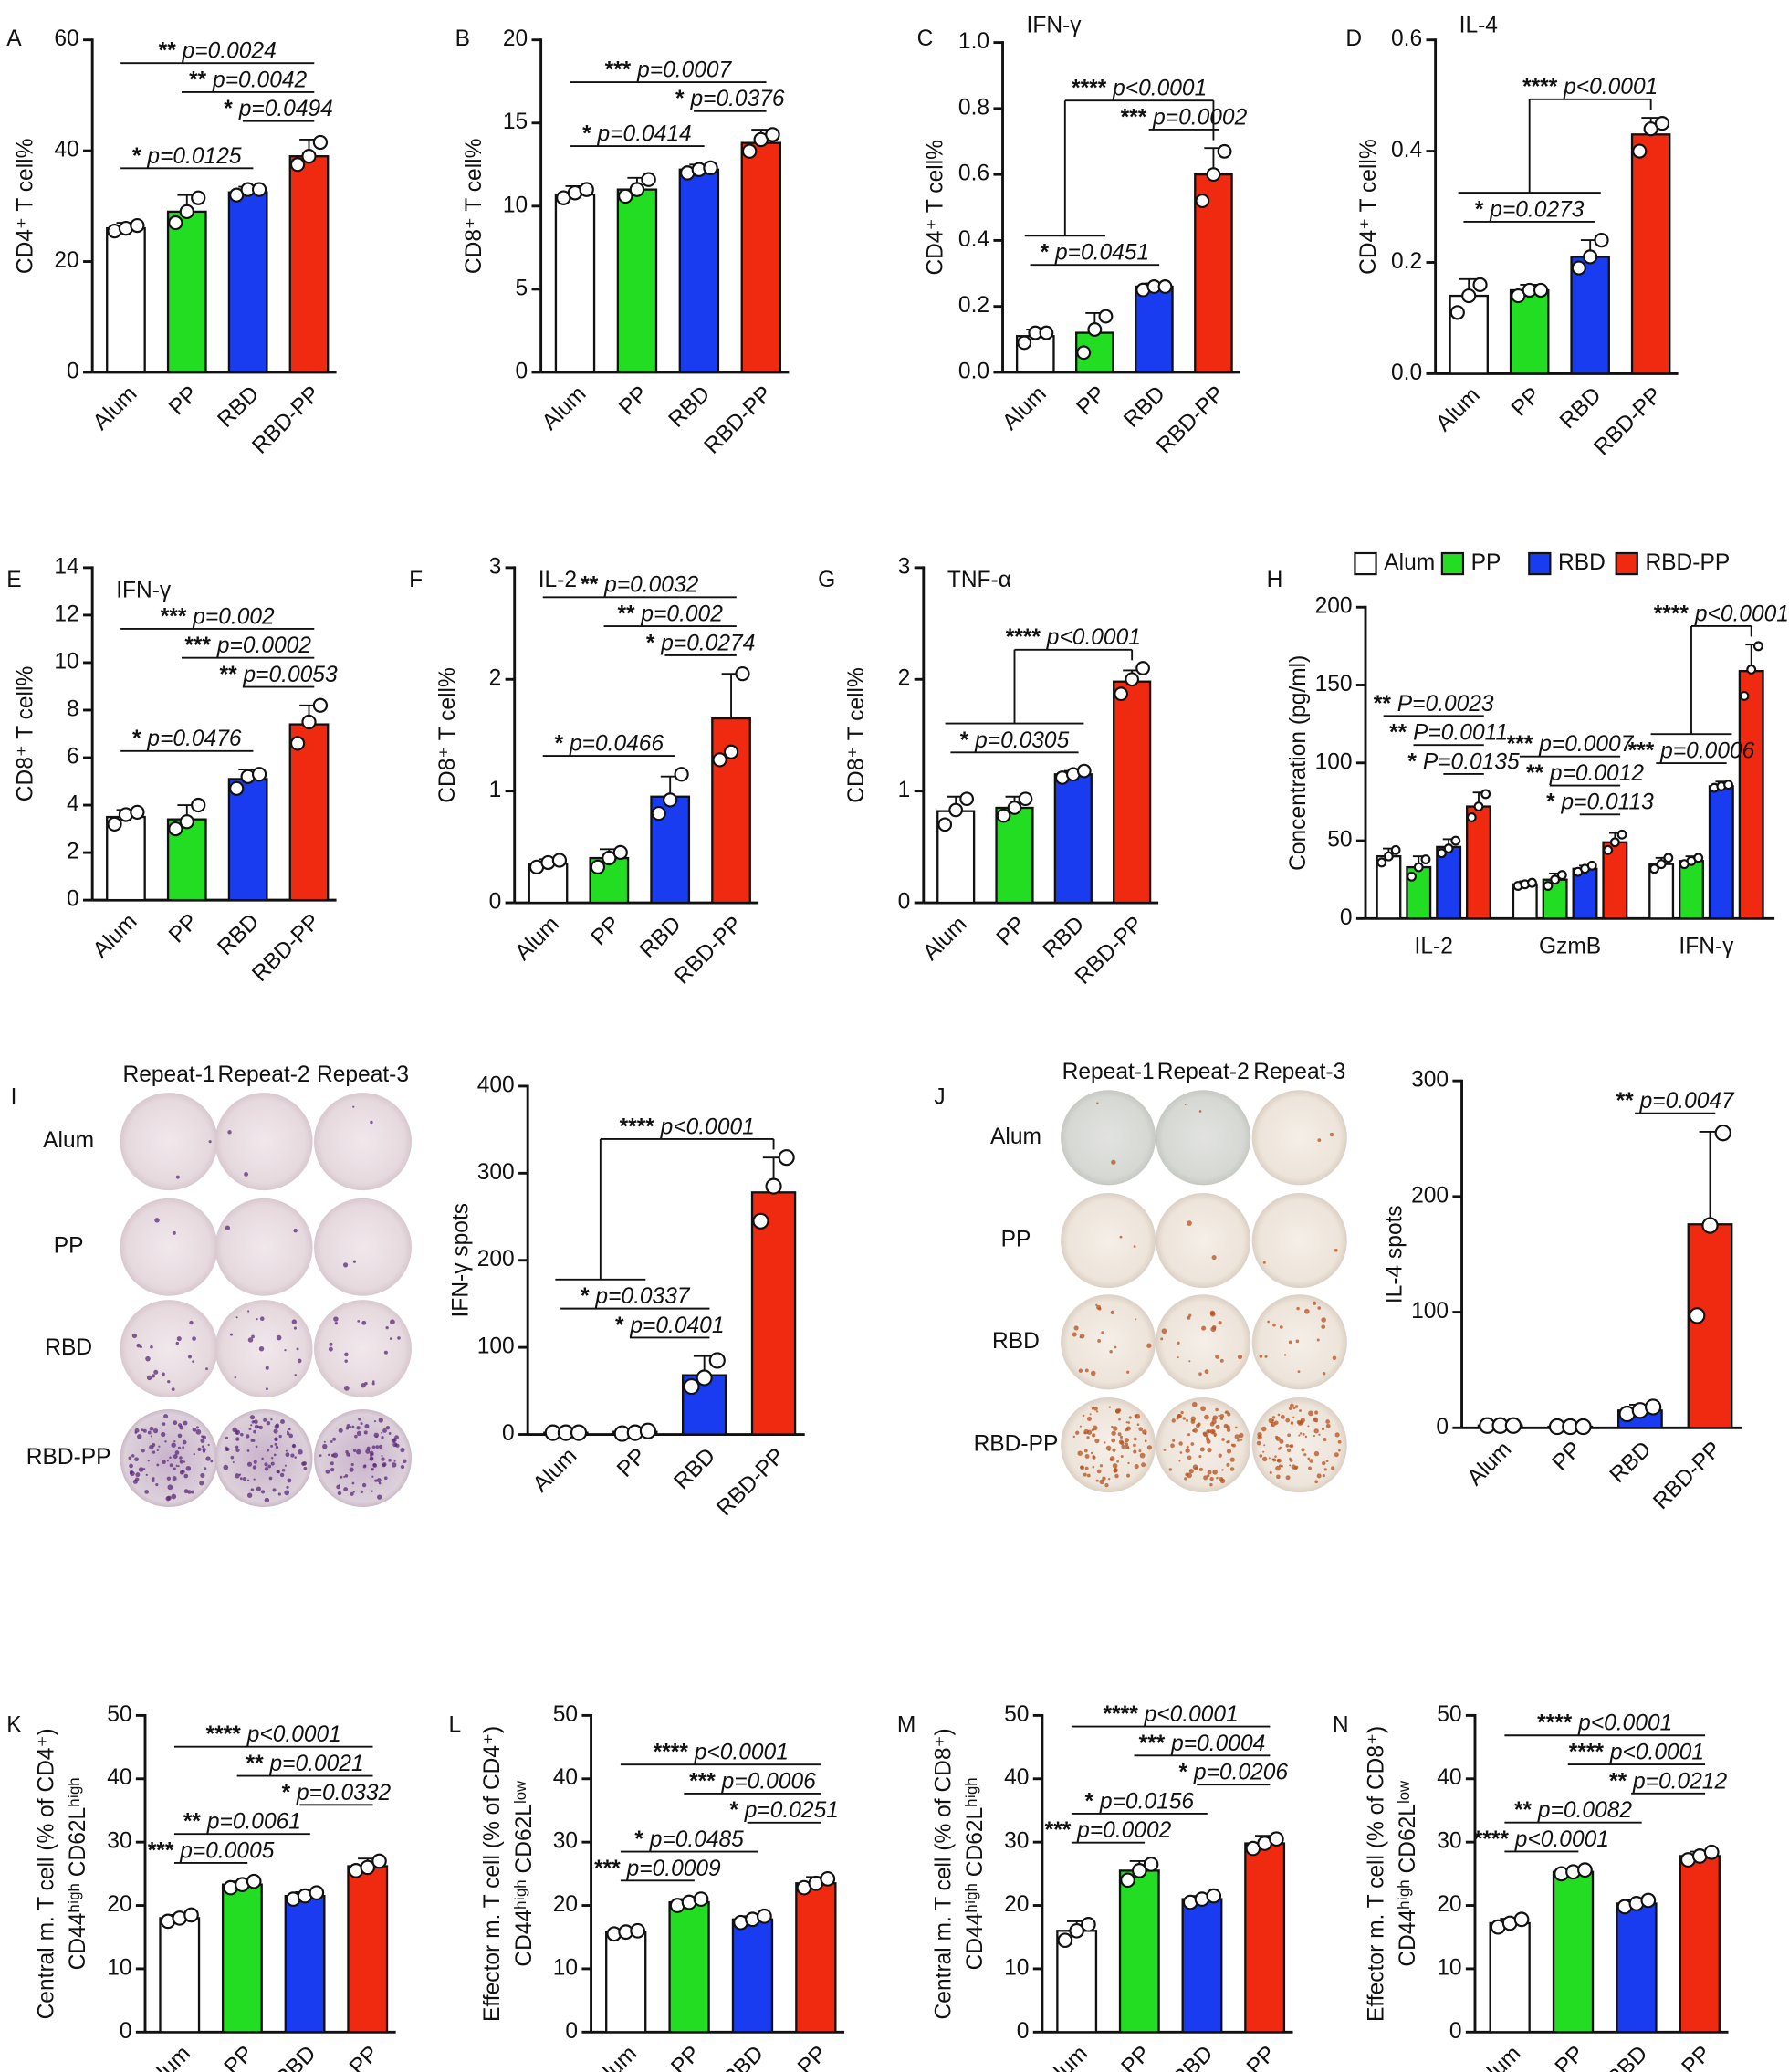  I want to click on y-tick-label: 200, so click(1334, 606).